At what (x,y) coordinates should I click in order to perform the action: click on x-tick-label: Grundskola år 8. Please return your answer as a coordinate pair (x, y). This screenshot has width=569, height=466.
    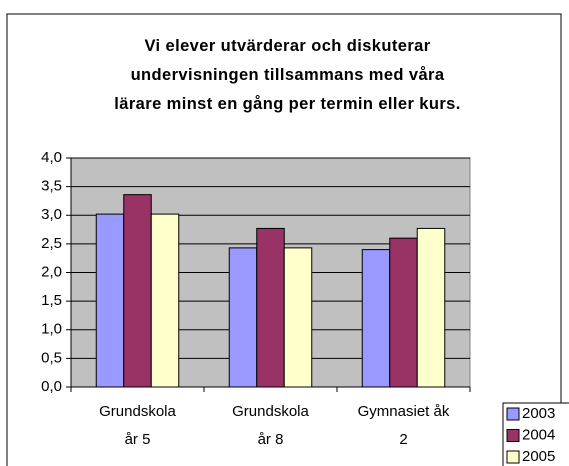
    Looking at the image, I should click on (270, 425).